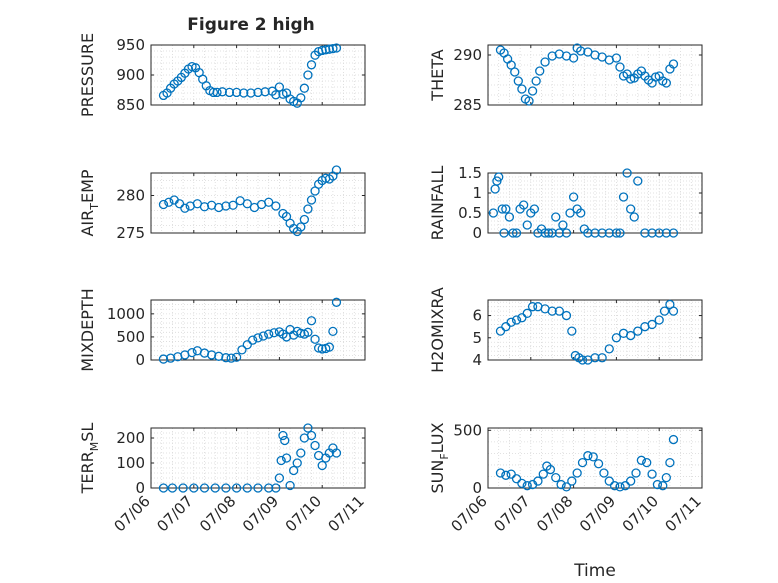 The width and height of the screenshot is (778, 583). I want to click on y-axis-label: H2OMIXRA, so click(437, 330).